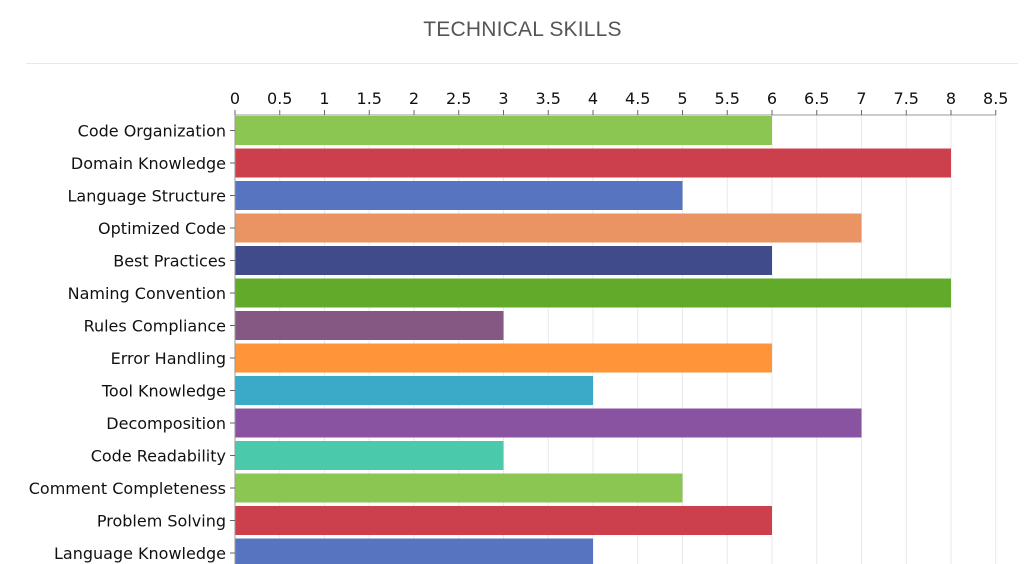  What do you see at coordinates (140, 553) in the screenshot?
I see `category-label: Language Knowledge` at bounding box center [140, 553].